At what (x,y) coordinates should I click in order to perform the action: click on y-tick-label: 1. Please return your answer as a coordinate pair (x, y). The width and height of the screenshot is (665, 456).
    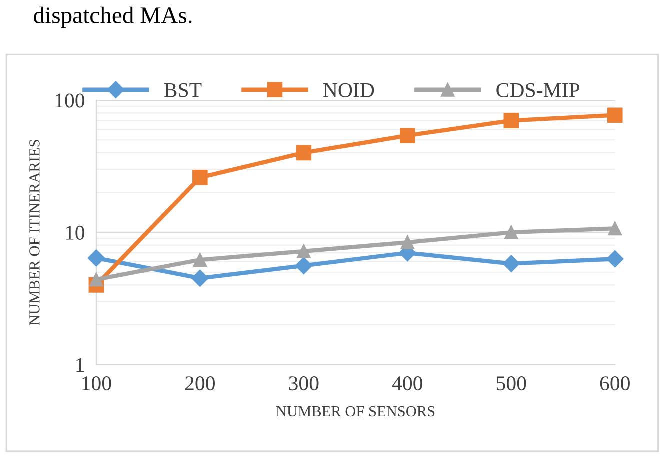
    Looking at the image, I should click on (80, 365).